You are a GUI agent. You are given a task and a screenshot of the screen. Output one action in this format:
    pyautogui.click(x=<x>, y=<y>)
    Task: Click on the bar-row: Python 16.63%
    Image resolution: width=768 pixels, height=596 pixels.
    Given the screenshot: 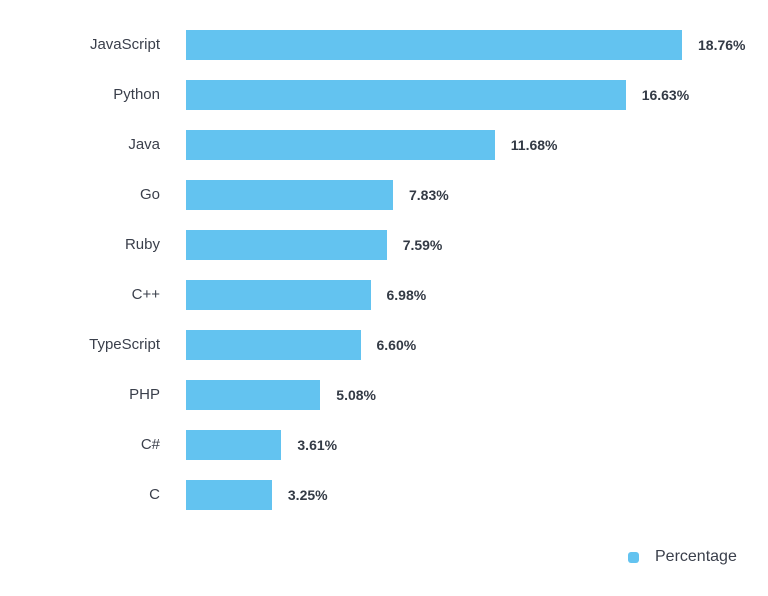 What is the action you would take?
    pyautogui.click(x=384, y=95)
    